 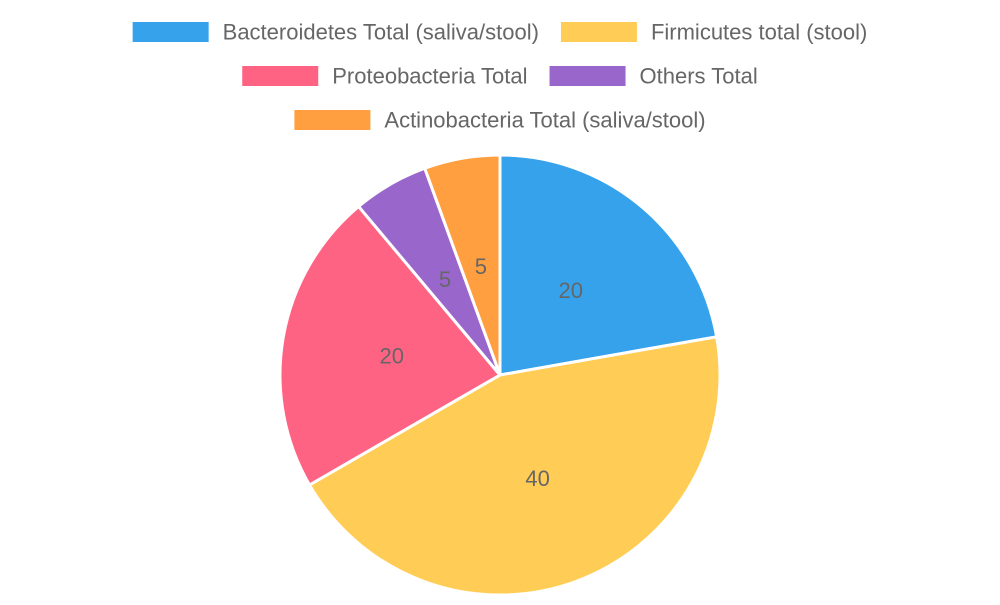 I want to click on legend-label: Firmicutes total (stool), so click(x=759, y=32).